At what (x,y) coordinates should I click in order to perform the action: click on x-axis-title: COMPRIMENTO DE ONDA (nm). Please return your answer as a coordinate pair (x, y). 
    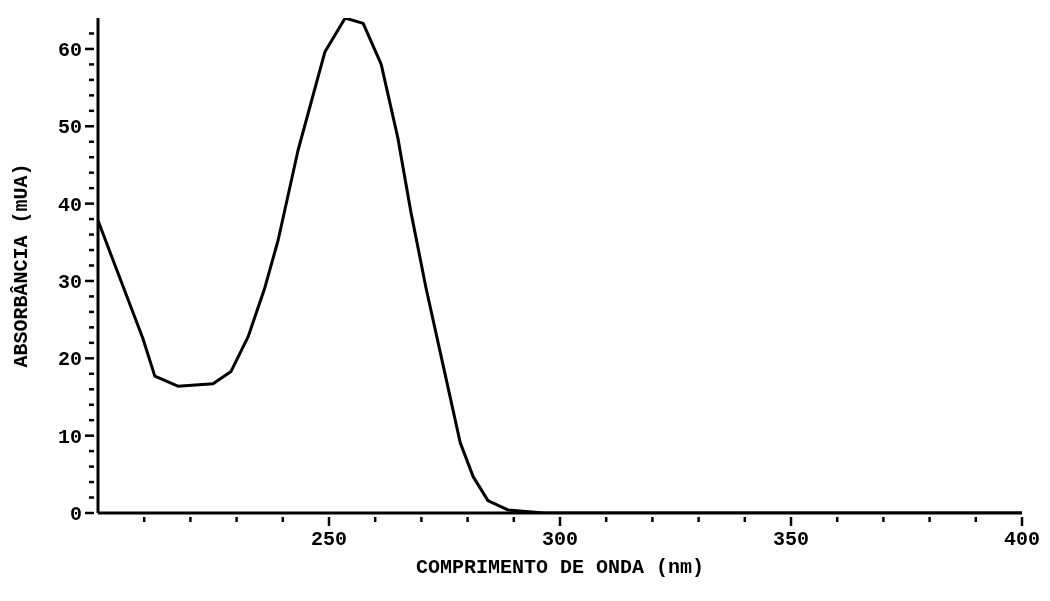
    Looking at the image, I should click on (560, 567).